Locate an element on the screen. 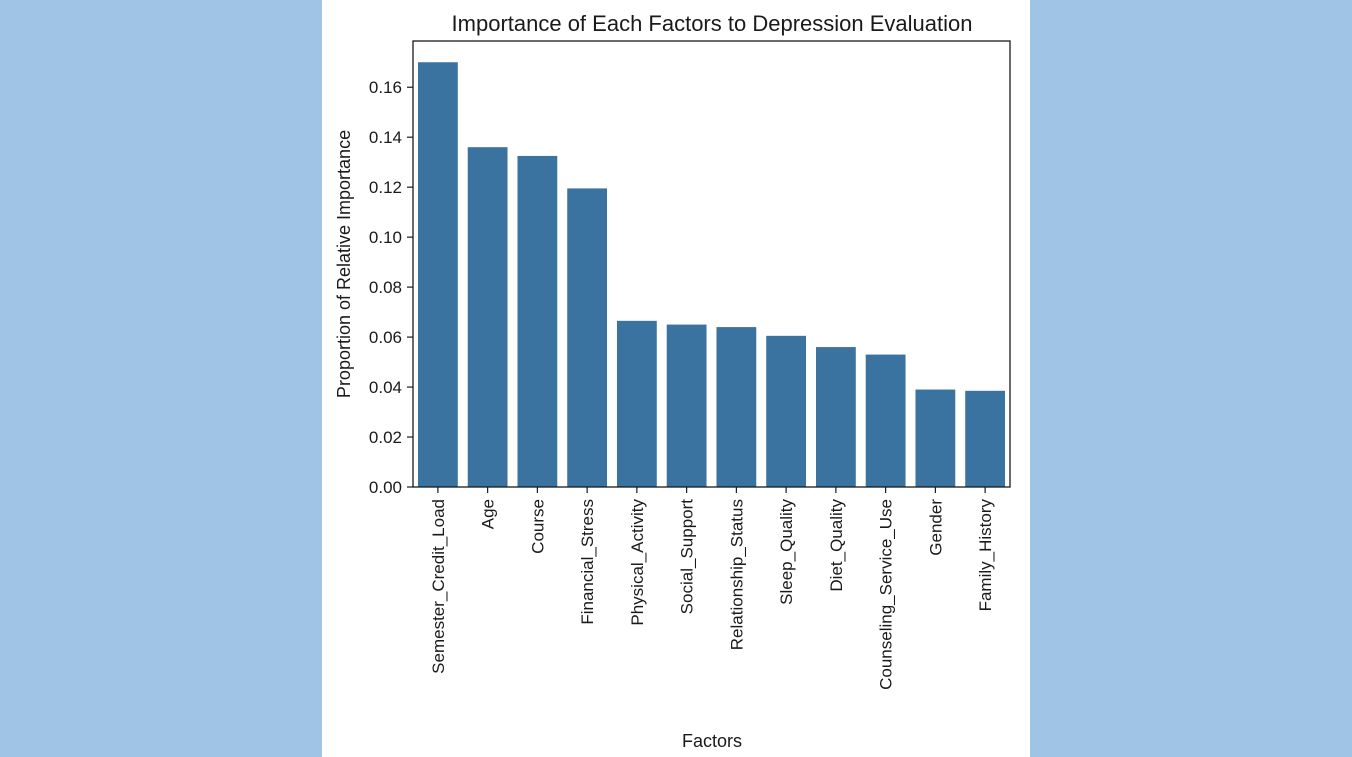  y-tick-label: 0.14 is located at coordinates (385, 137).